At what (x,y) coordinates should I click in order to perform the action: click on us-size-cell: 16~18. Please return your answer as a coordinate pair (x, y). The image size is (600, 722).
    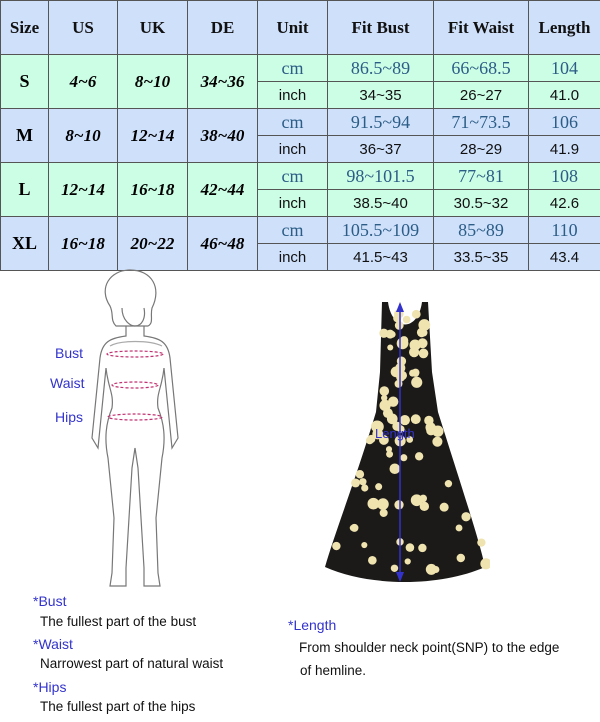
    Looking at the image, I should click on (83, 243).